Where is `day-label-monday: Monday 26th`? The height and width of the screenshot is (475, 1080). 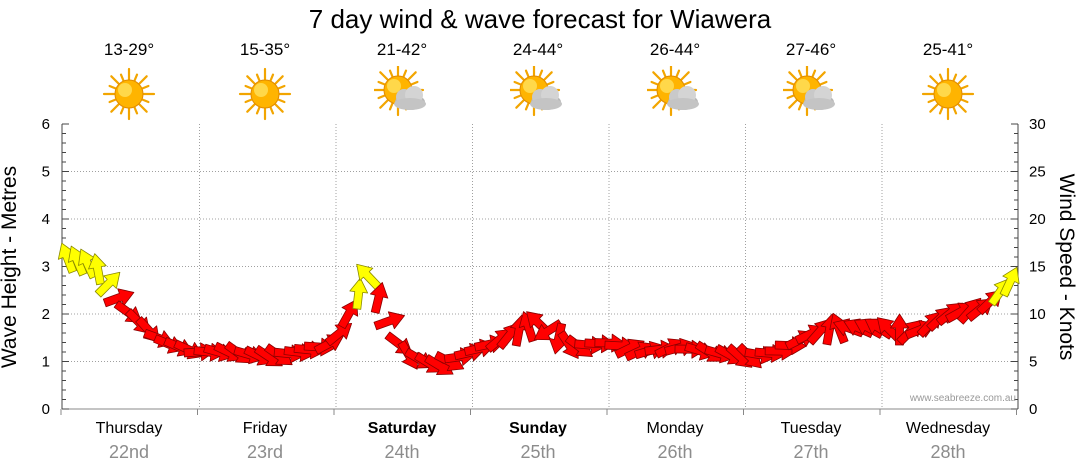 day-label-monday: Monday 26th is located at coordinates (675, 441).